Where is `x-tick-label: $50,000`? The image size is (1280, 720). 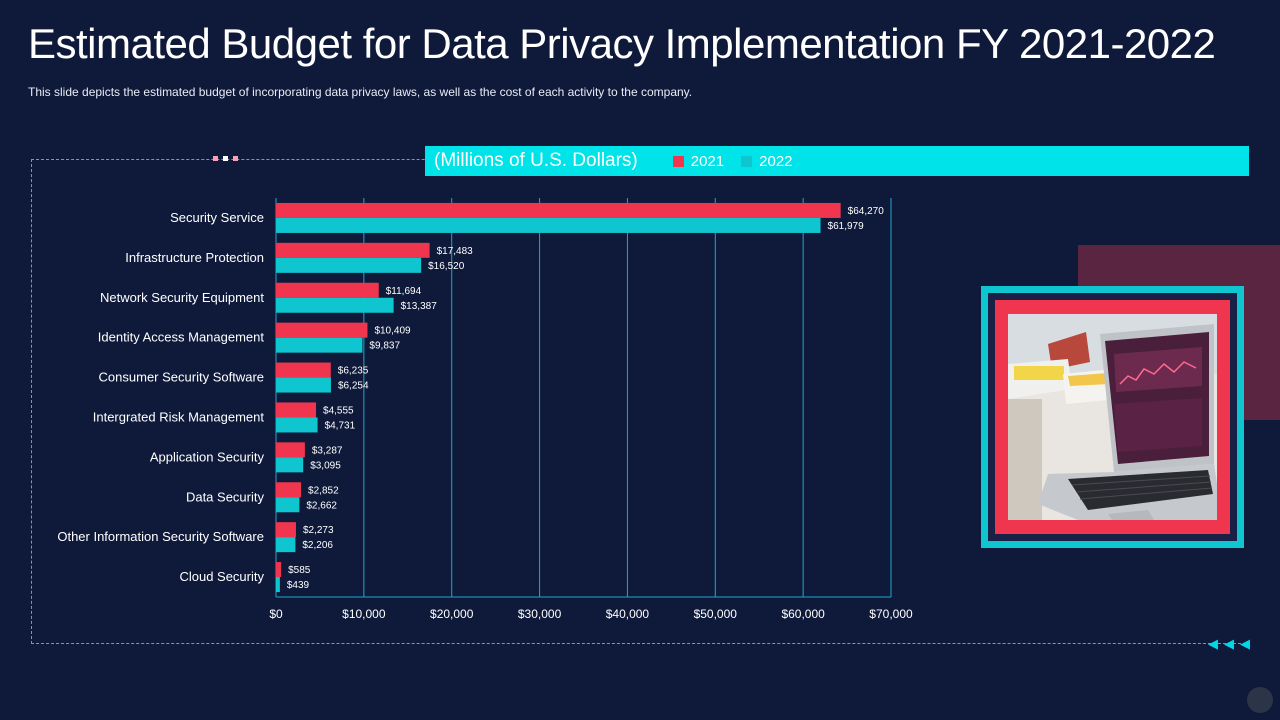 x-tick-label: $50,000 is located at coordinates (716, 614).